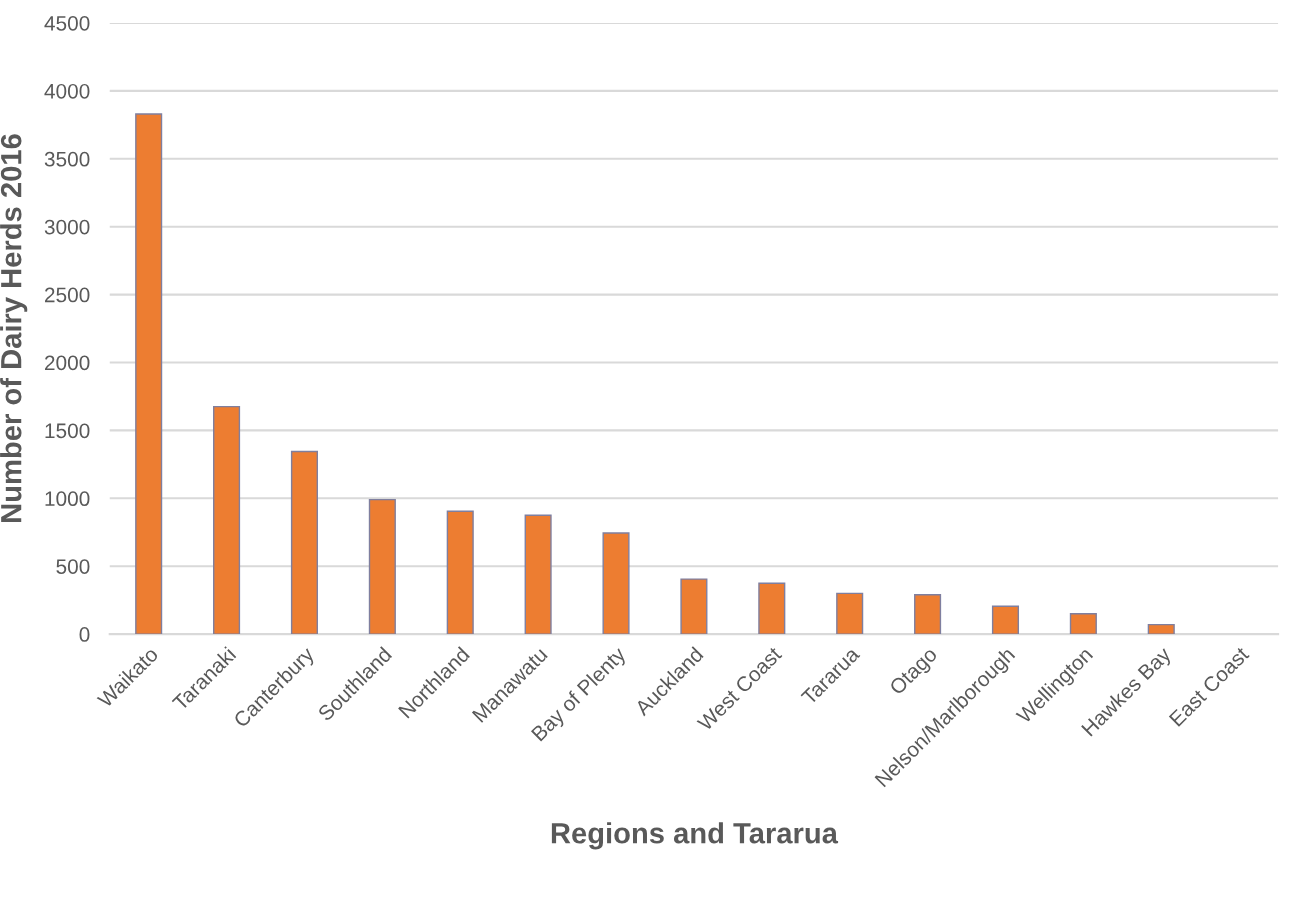 The height and width of the screenshot is (919, 1291). Describe the element at coordinates (67, 227) in the screenshot. I see `y-tick-label: 3000` at that location.